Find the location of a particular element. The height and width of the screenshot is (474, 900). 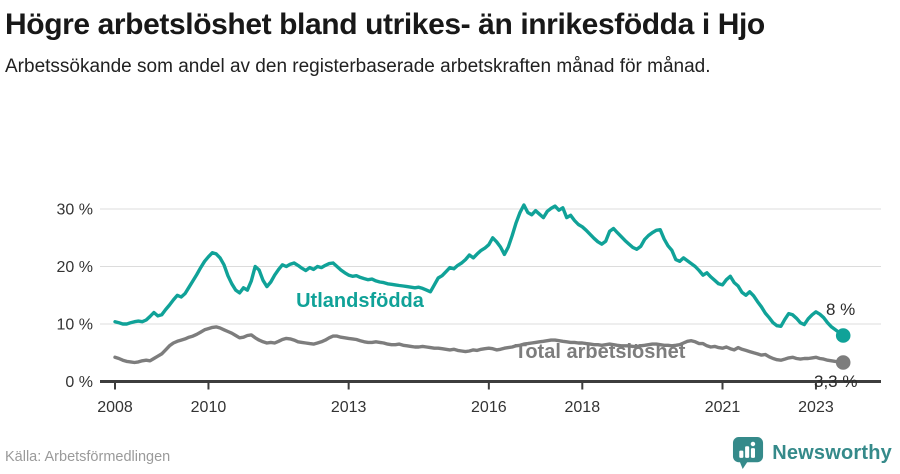

newsworthy-logo: Newsworthy is located at coordinates (812, 453).